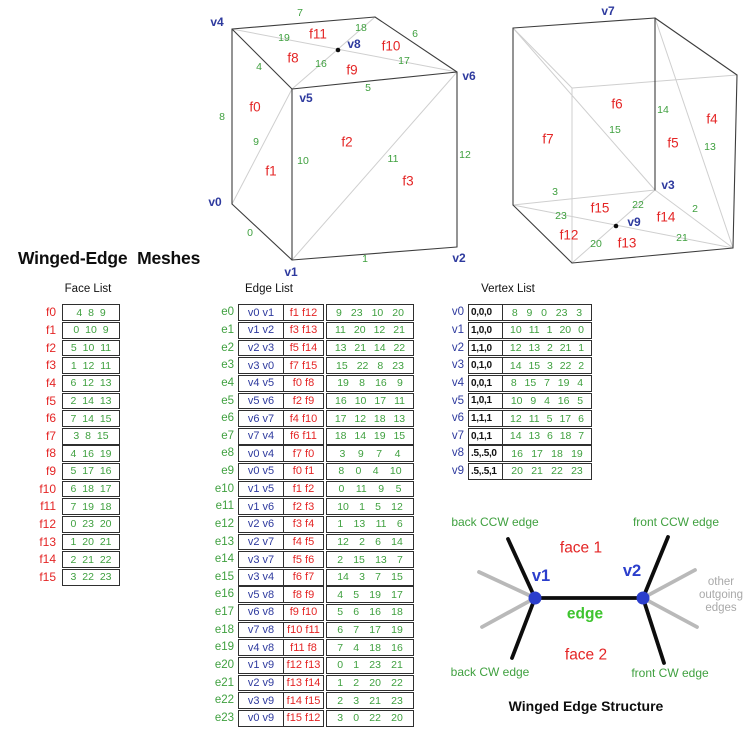 Image resolution: width=750 pixels, height=735 pixels. Describe the element at coordinates (399, 436) in the screenshot. I see `wing-edge-value: 15` at that location.